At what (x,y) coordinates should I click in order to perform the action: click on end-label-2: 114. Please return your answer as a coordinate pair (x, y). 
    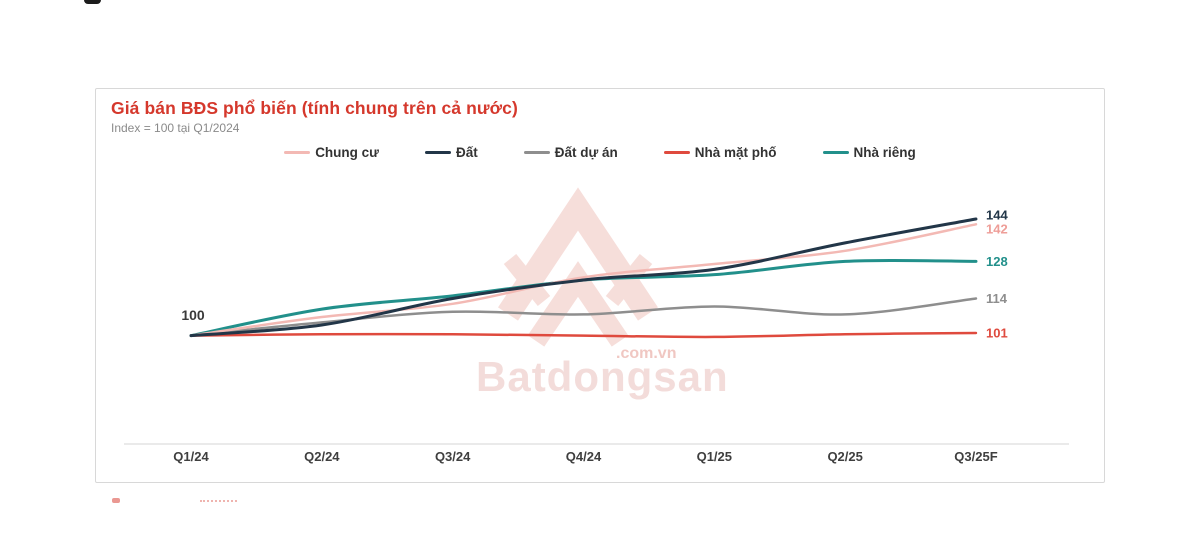
    Looking at the image, I should click on (997, 298).